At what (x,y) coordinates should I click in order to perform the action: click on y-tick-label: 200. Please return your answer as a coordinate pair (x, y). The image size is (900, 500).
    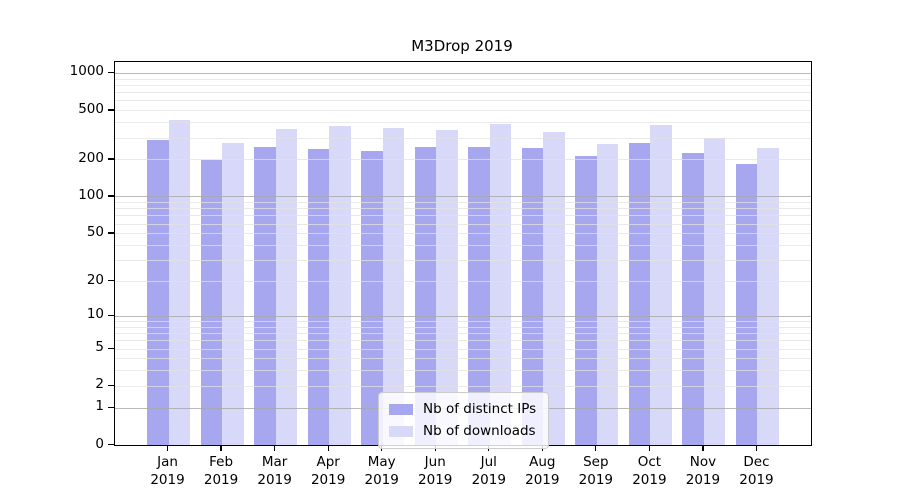
    Looking at the image, I should click on (91, 157).